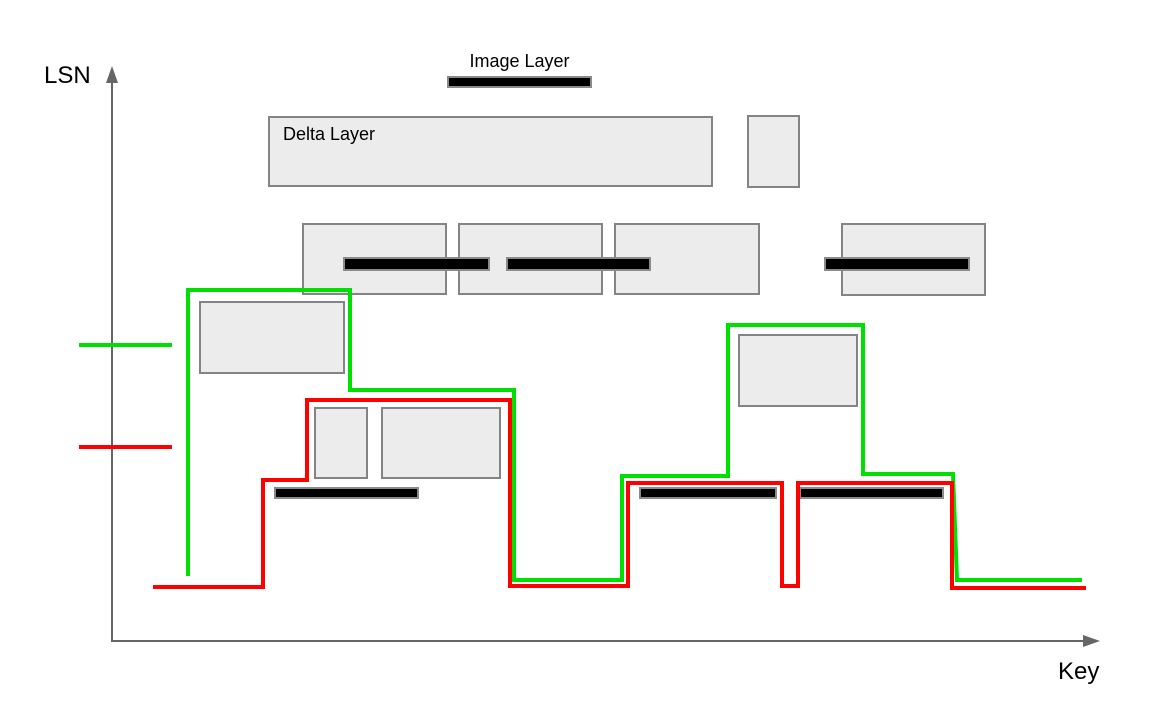  Describe the element at coordinates (329, 134) in the screenshot. I see `delta-layer-caption: Delta Layer` at that location.